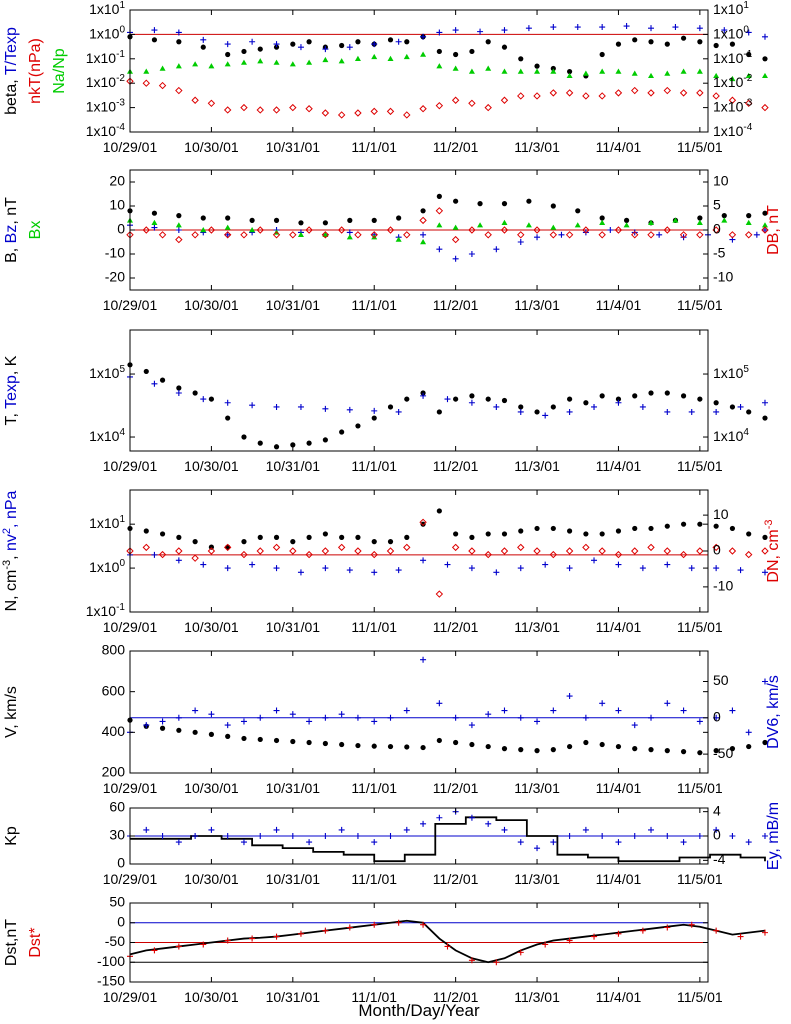 The image size is (791, 1024). I want to click on y-axis-left: -150 -100 -50 0 50, so click(402, 941).